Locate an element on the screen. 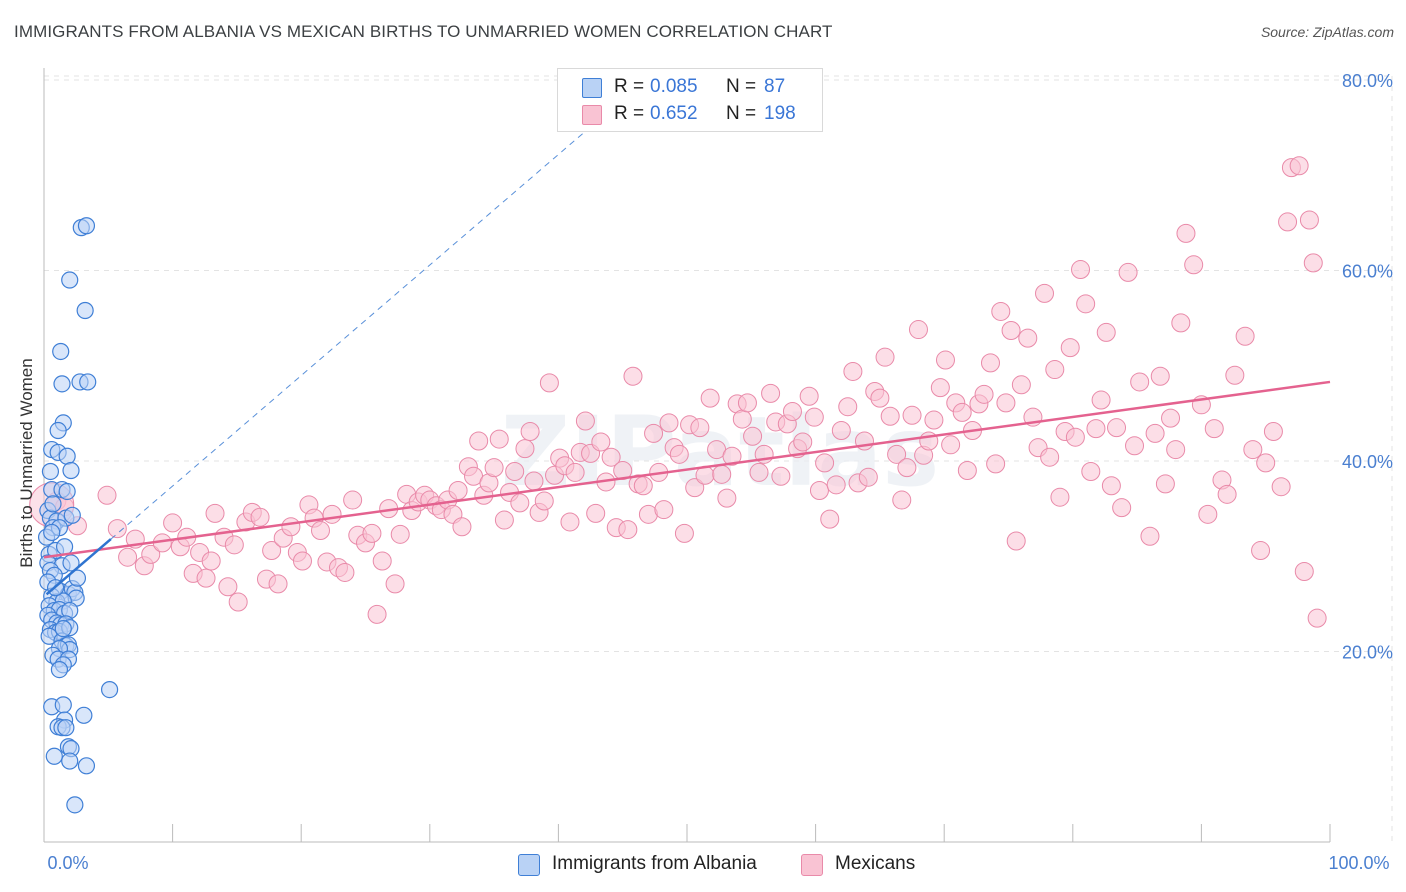 Image resolution: width=1406 pixels, height=892 pixels. n-label: N = is located at coordinates (741, 113).